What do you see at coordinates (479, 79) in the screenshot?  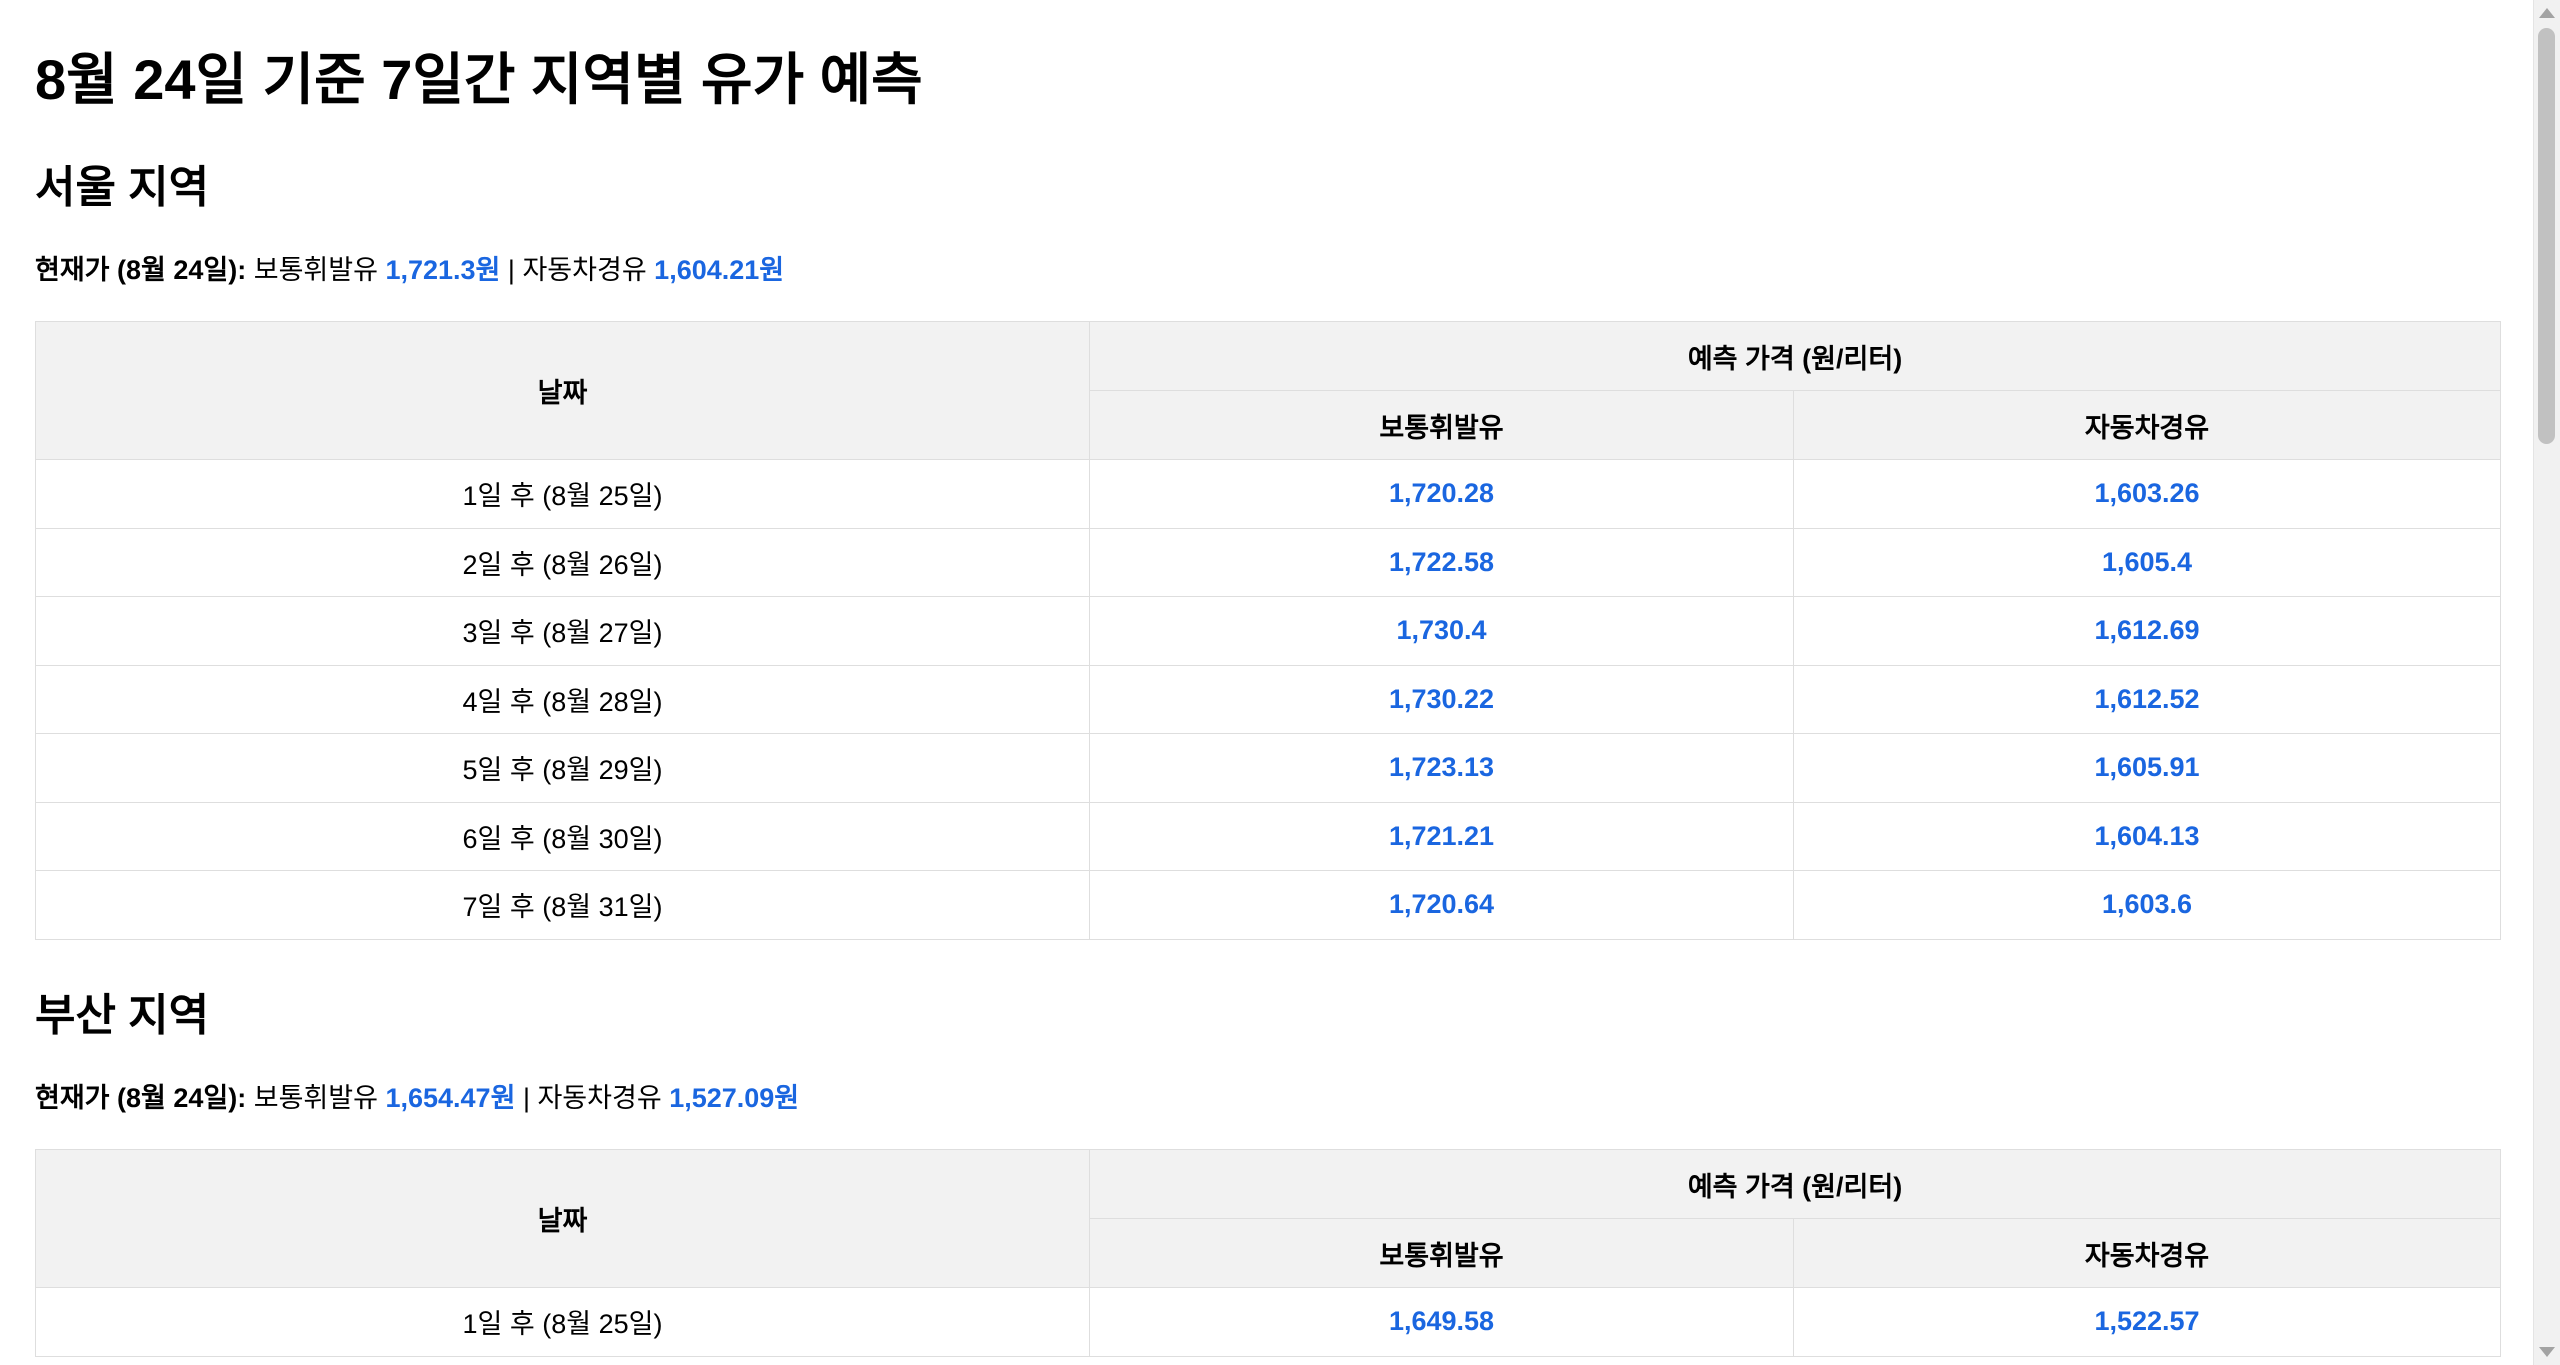 I see `page-title: 8월 24일 기준 7일간 지역별 유가 예측` at bounding box center [479, 79].